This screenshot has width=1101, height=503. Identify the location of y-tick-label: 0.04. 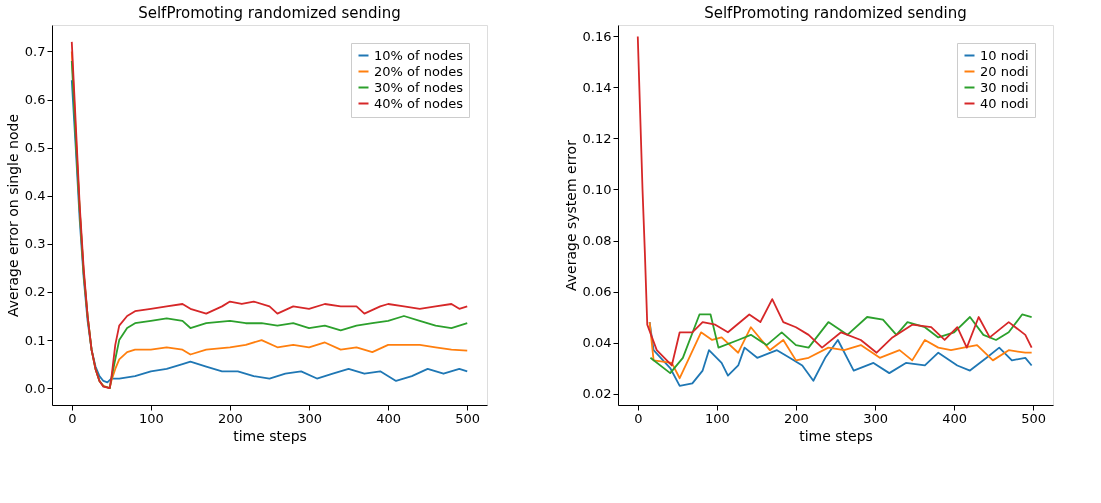
(597, 343).